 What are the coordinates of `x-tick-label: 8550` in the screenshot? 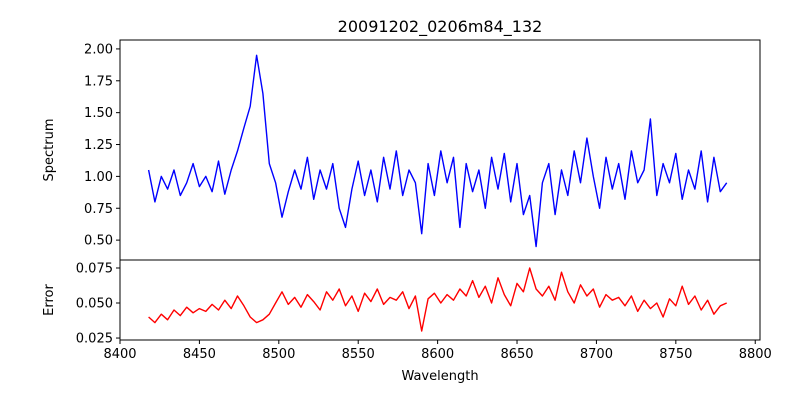 It's located at (358, 354).